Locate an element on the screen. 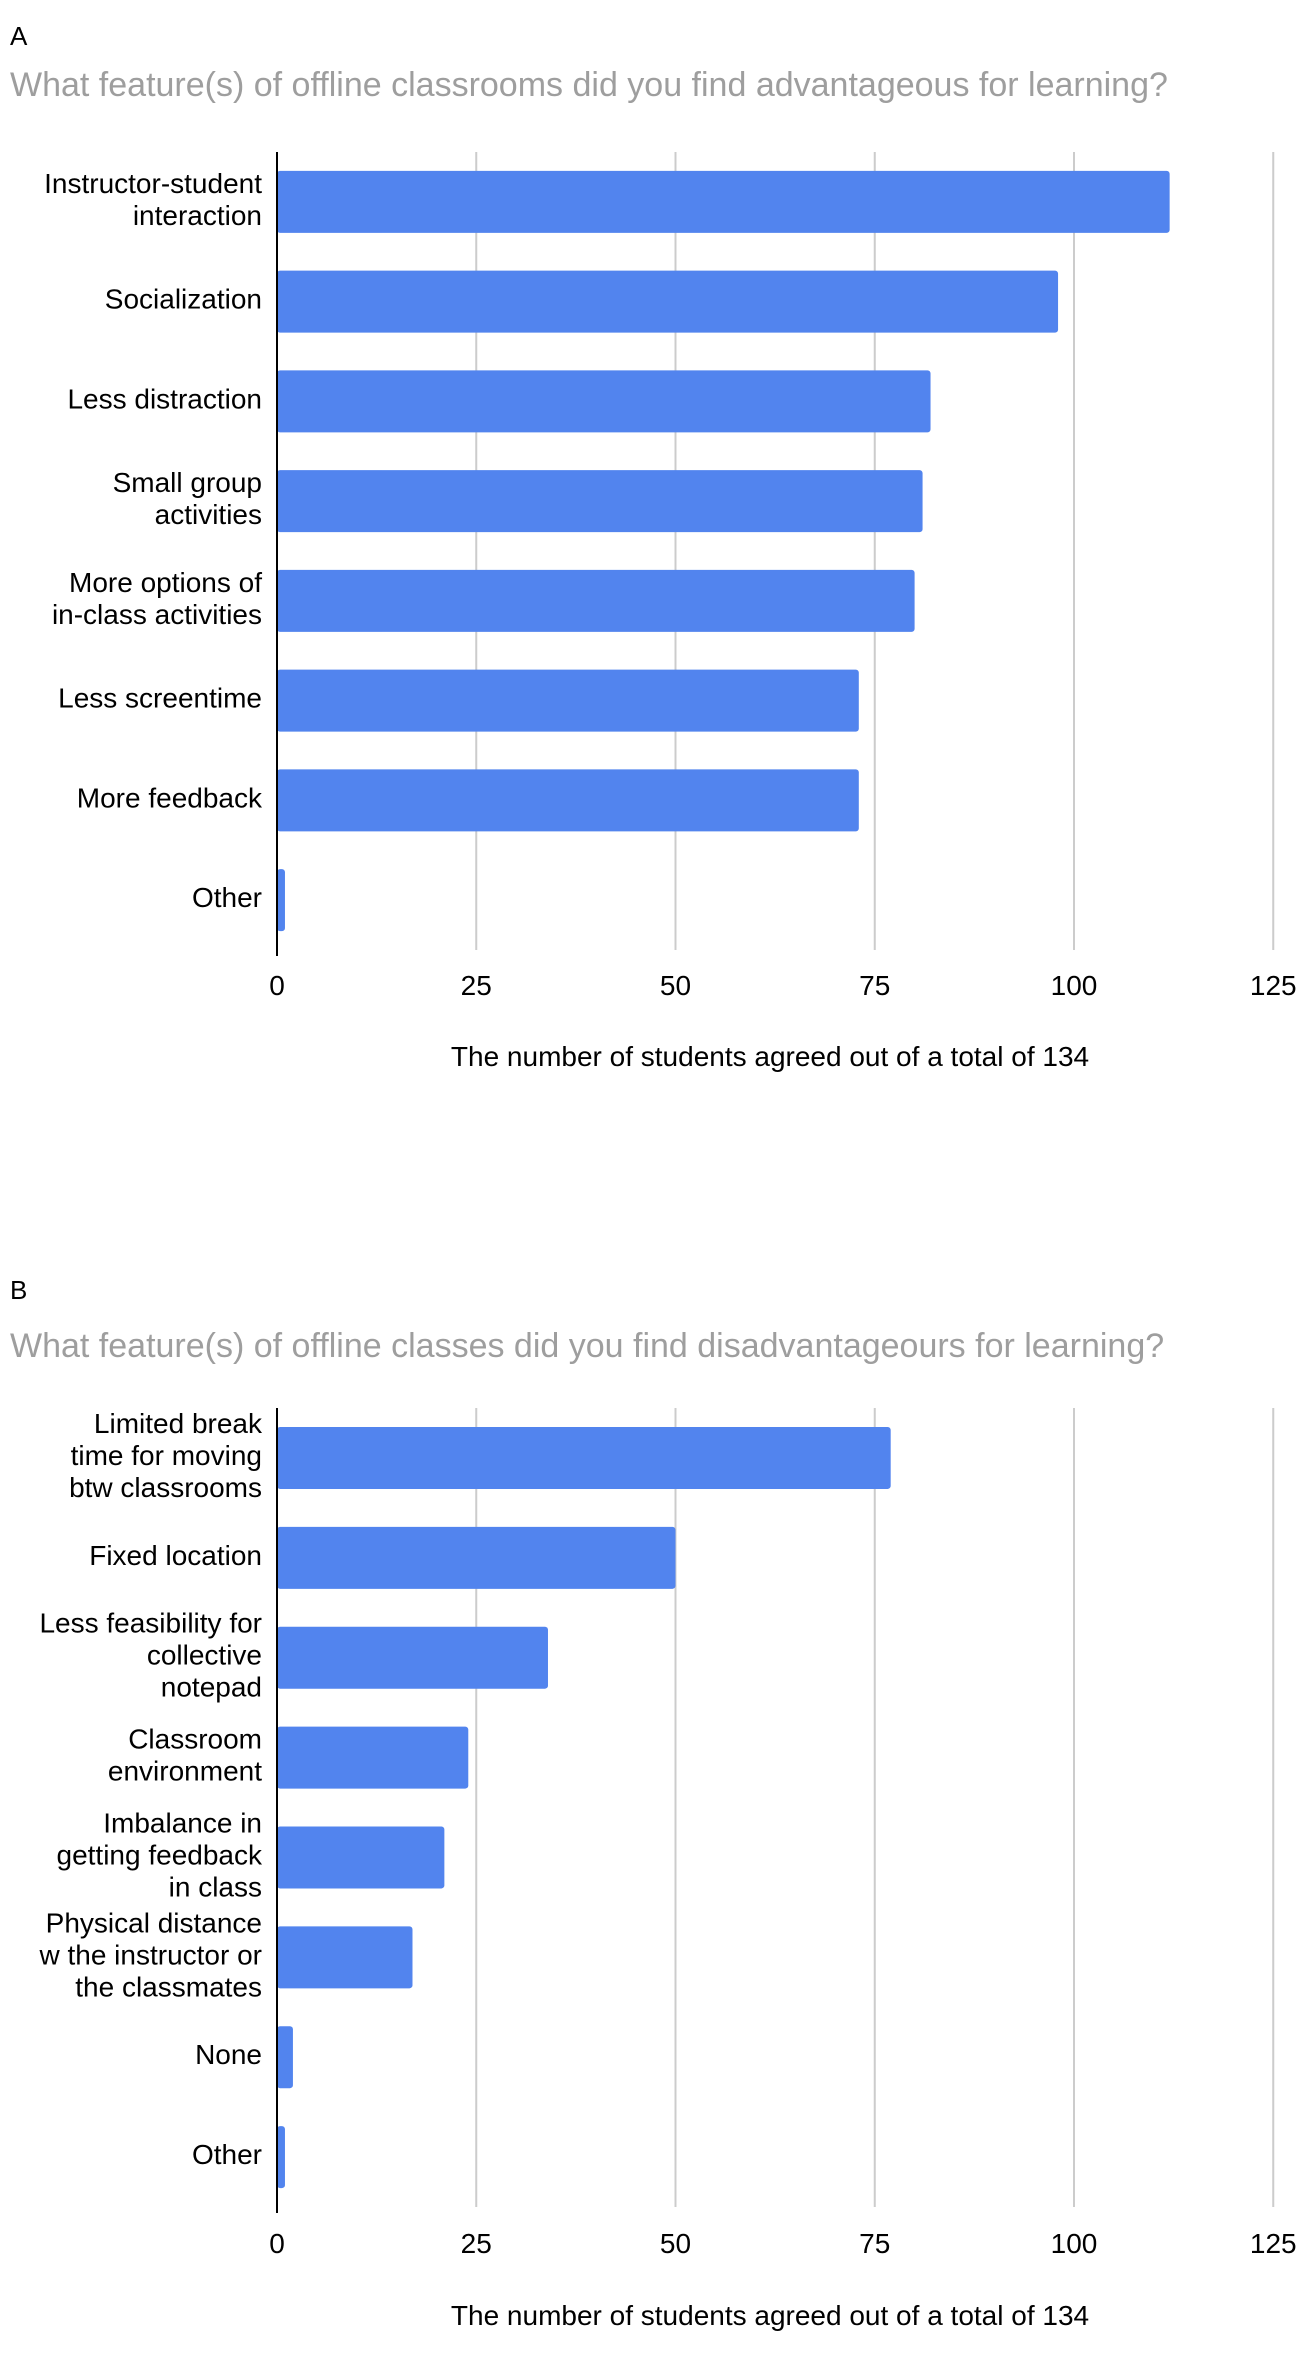  chart1-tick-label-125: 125 is located at coordinates (1273, 2243).